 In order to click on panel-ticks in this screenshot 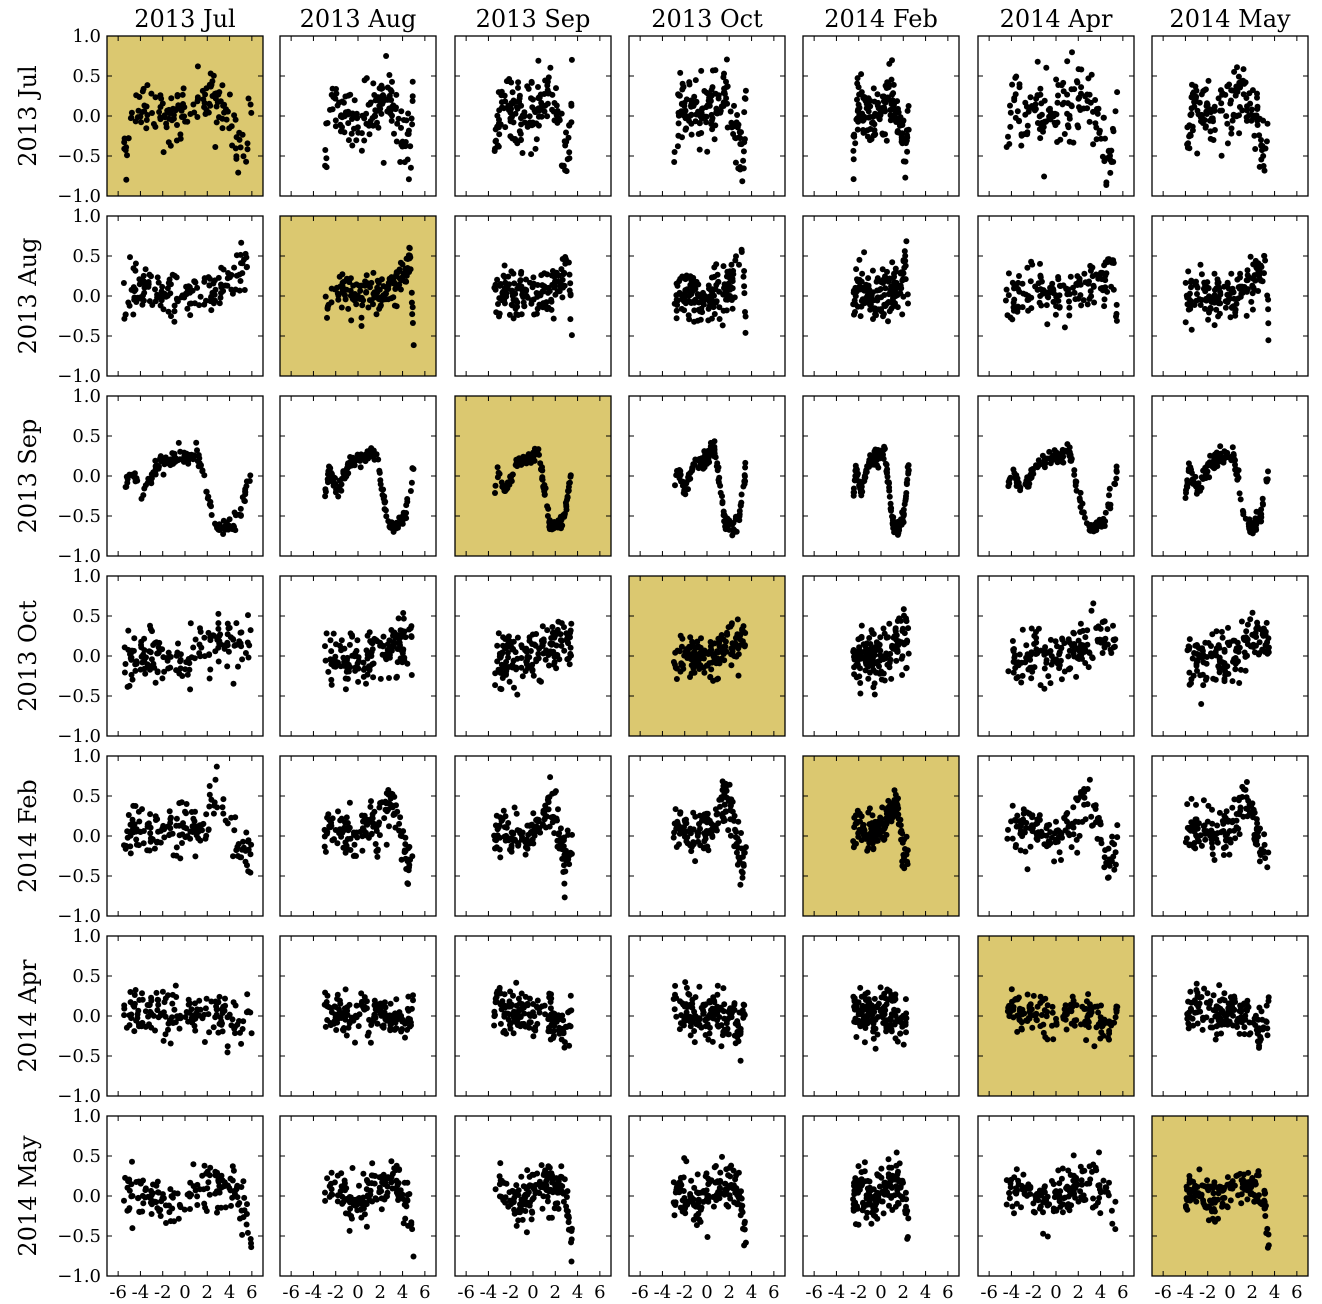, I will do `click(881, 296)`.